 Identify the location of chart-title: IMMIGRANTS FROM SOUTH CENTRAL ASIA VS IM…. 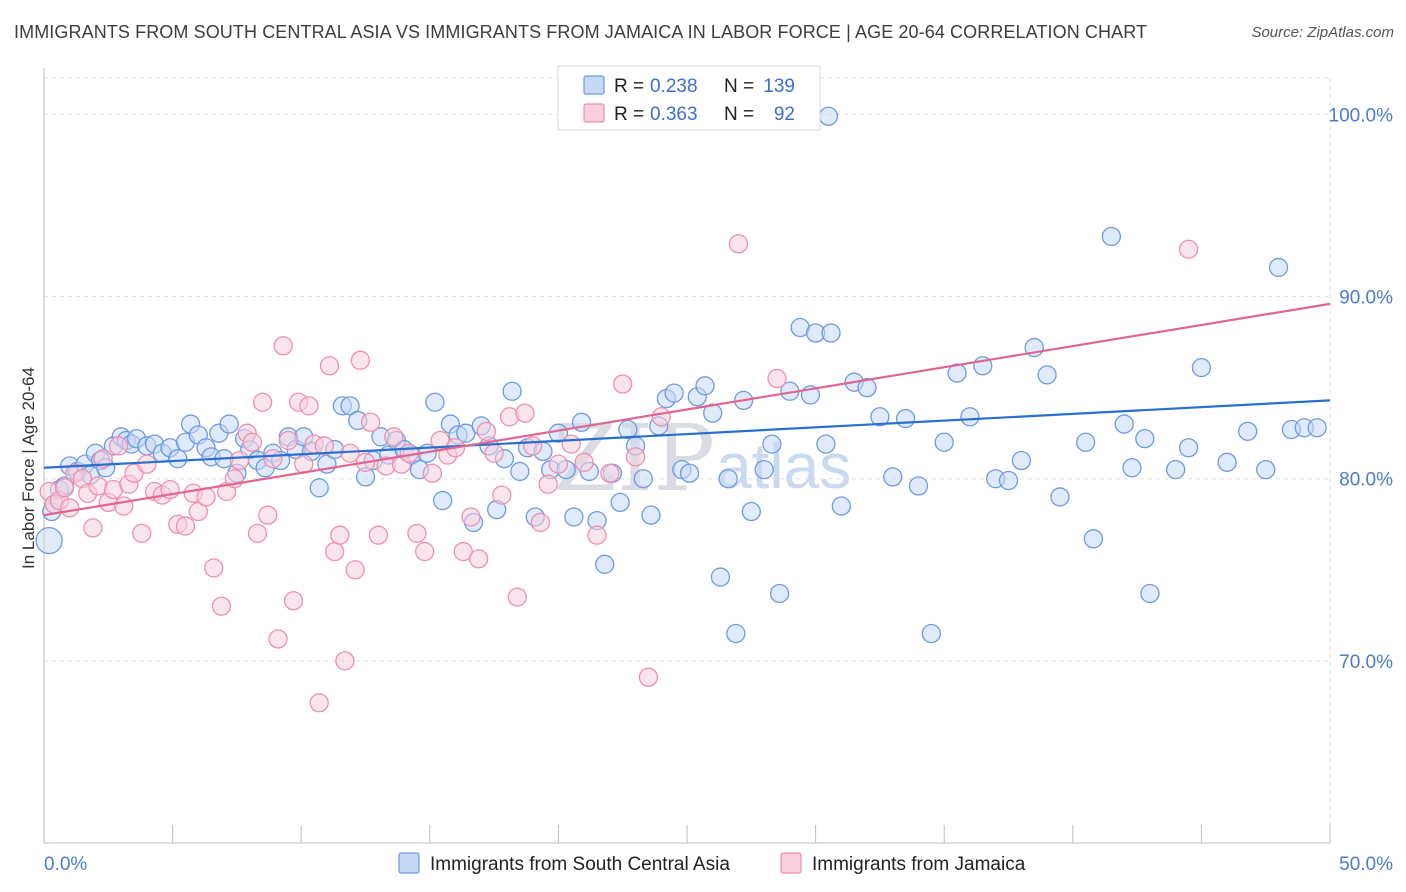
(581, 32).